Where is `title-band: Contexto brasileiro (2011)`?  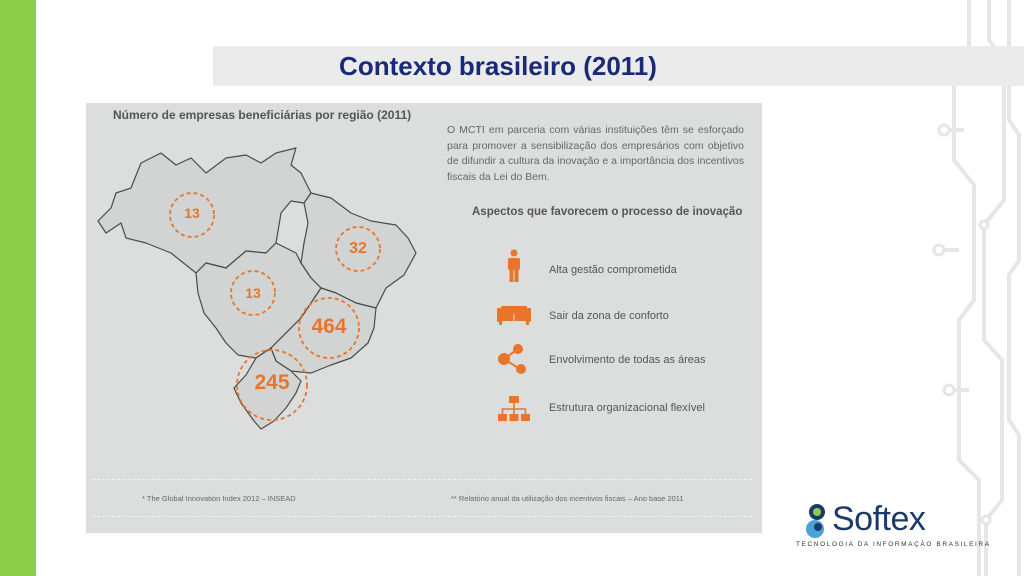
title-band: Contexto brasileiro (2011) is located at coordinates (618, 66).